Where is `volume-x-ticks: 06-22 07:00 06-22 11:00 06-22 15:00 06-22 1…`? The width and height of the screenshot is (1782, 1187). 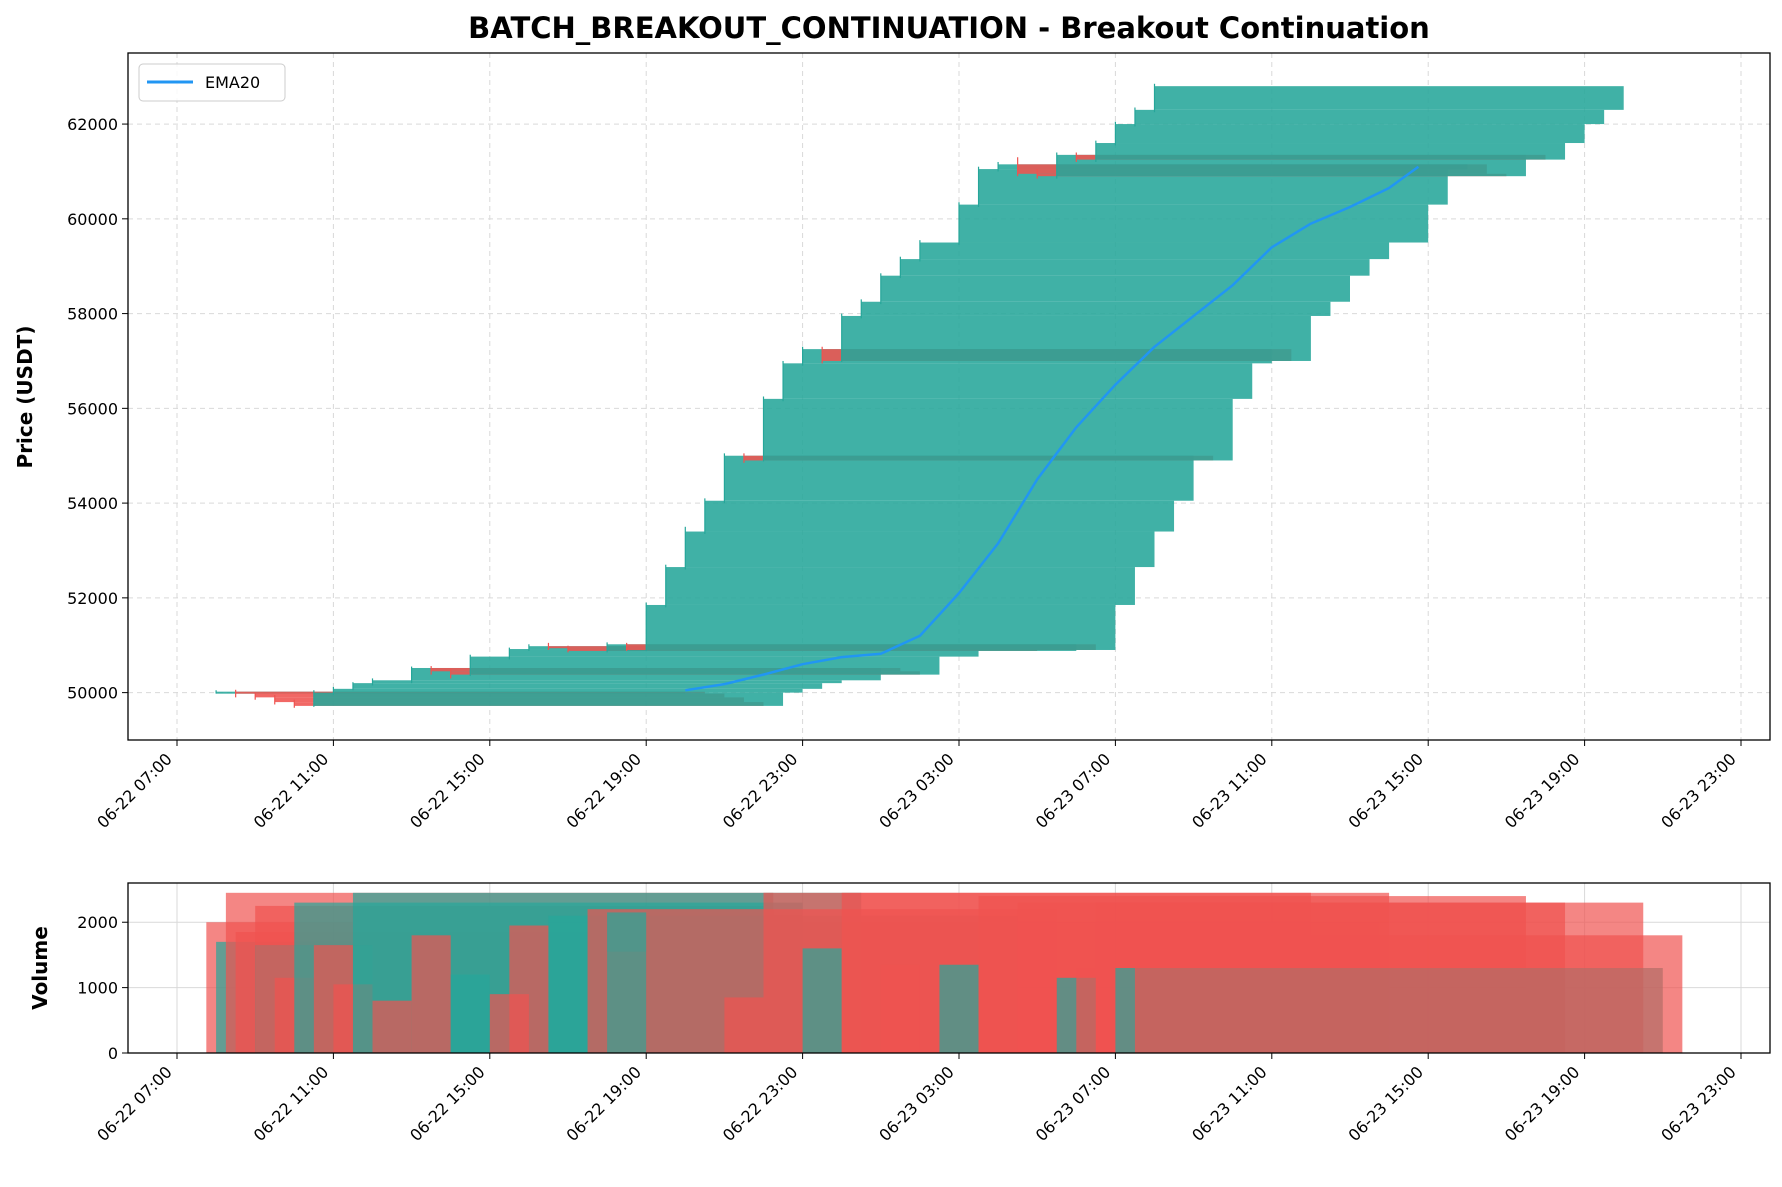 volume-x-ticks: 06-22 07:00 06-22 11:00 06-22 15:00 06-22 1… is located at coordinates (917, 1099).